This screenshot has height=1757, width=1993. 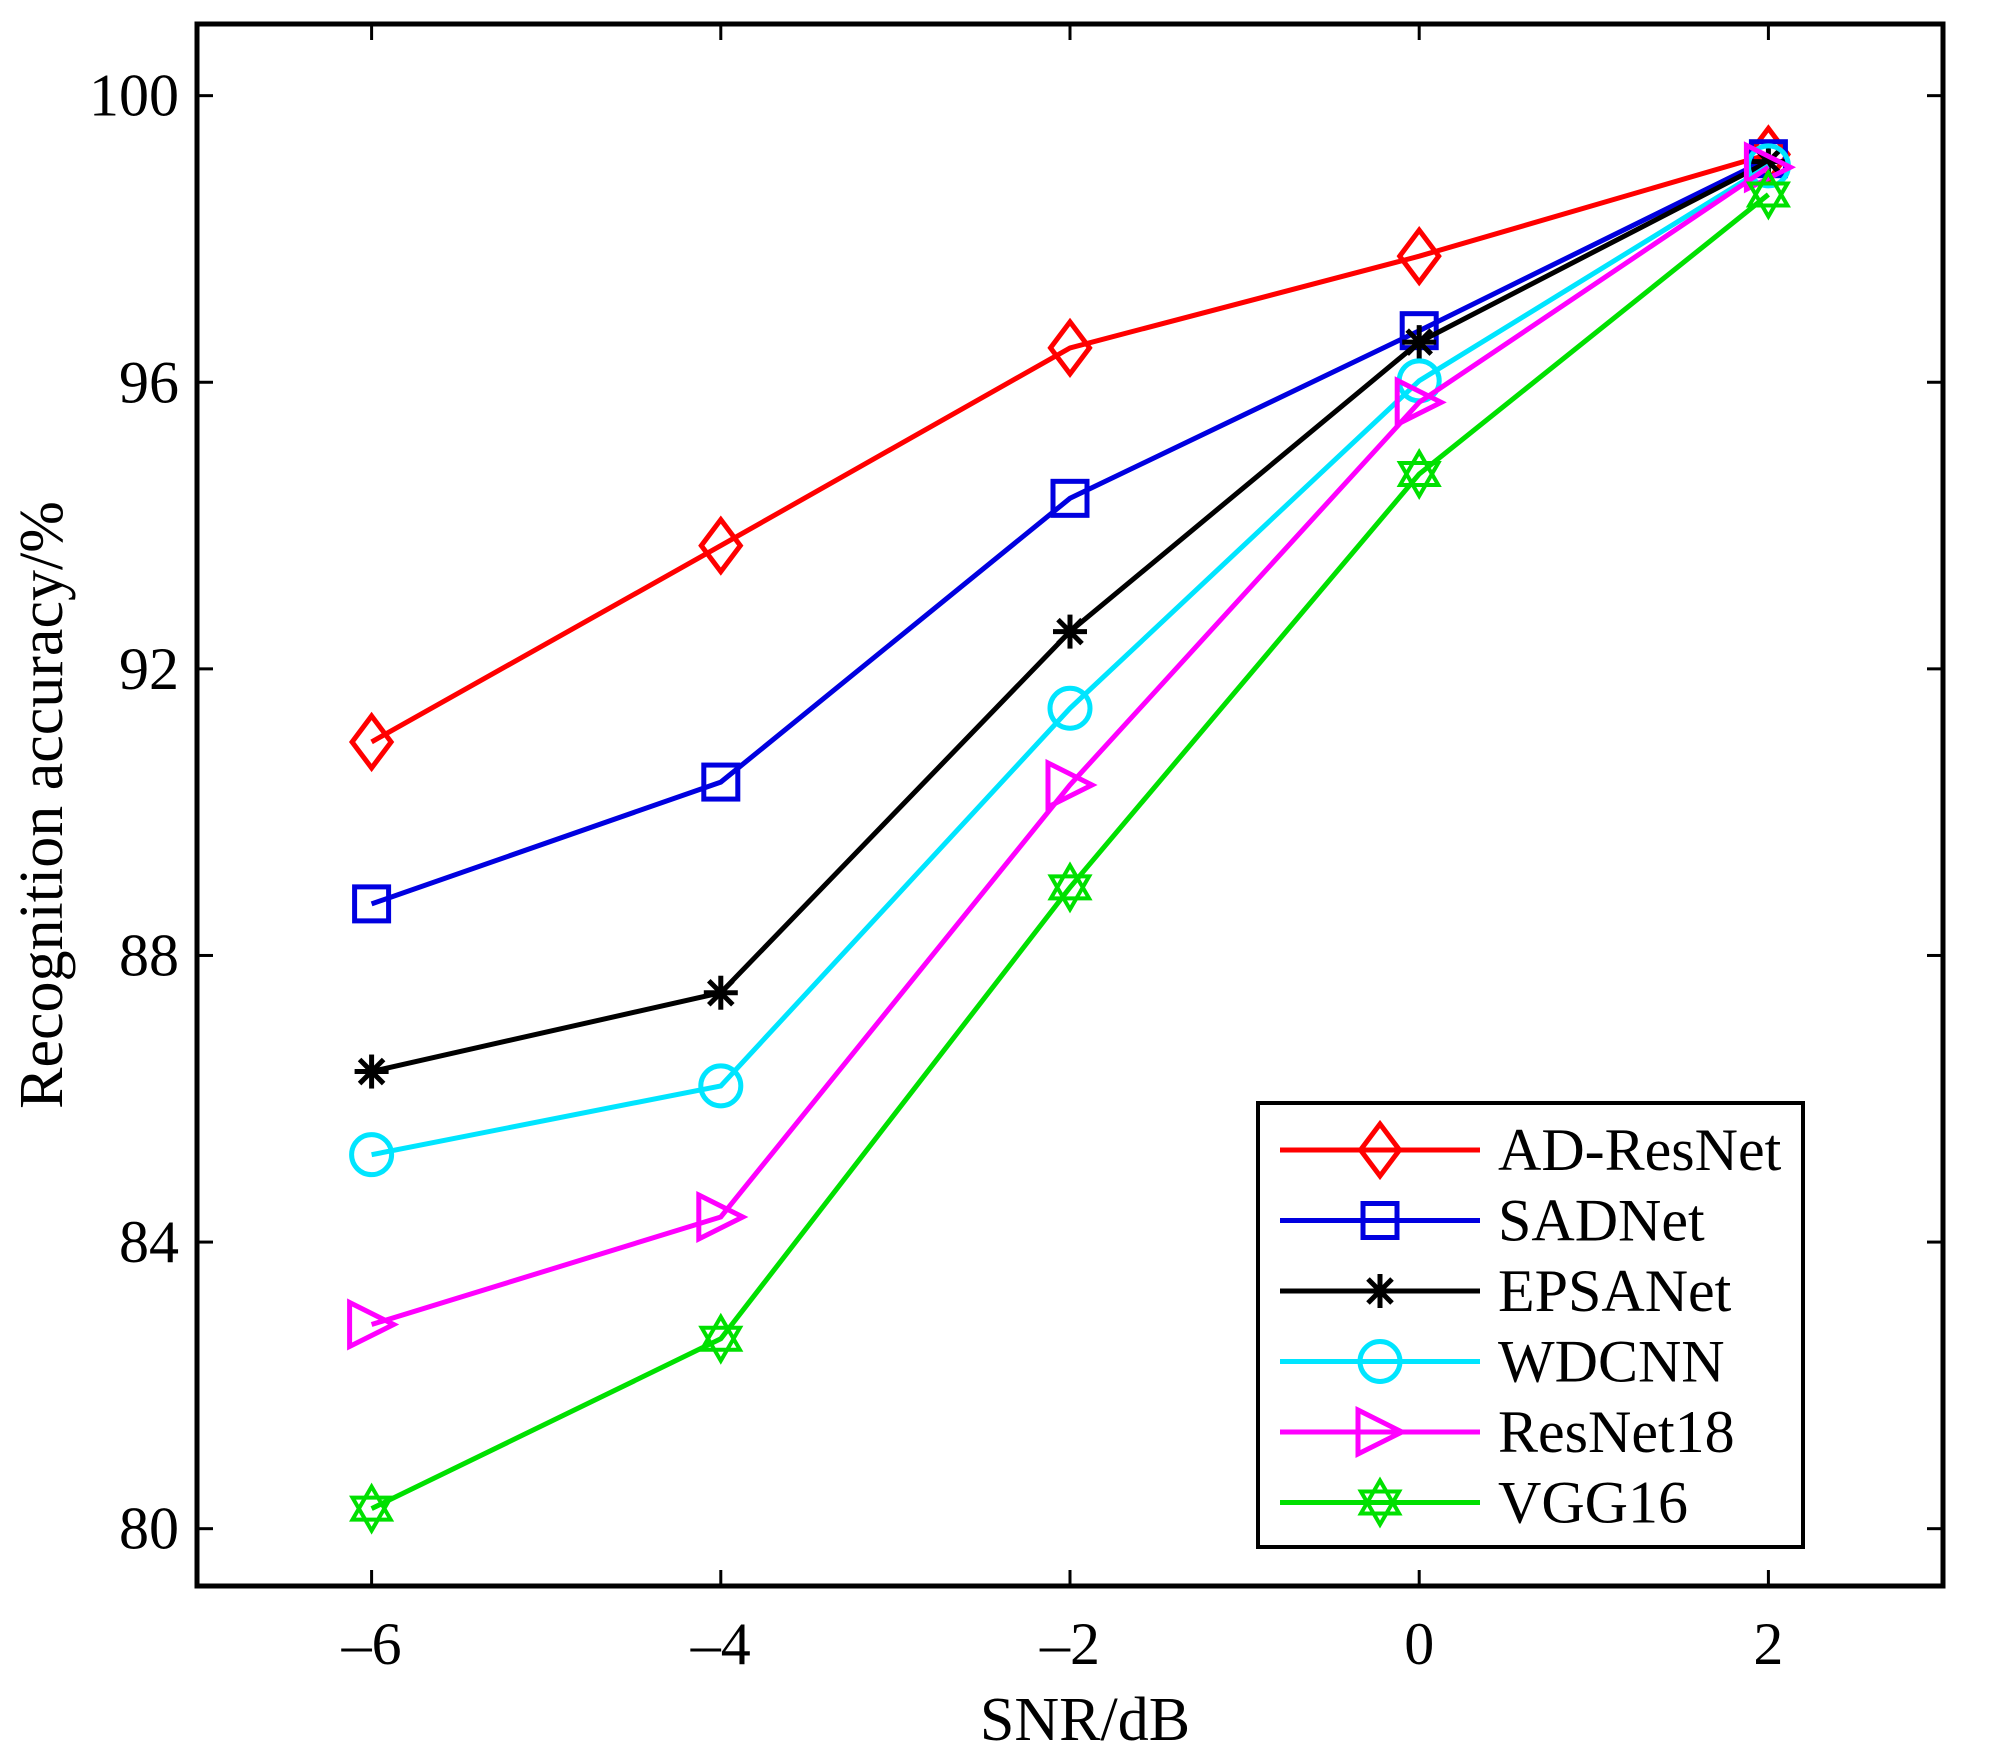 I want to click on legend-label: WDCNN, so click(x=1611, y=1362).